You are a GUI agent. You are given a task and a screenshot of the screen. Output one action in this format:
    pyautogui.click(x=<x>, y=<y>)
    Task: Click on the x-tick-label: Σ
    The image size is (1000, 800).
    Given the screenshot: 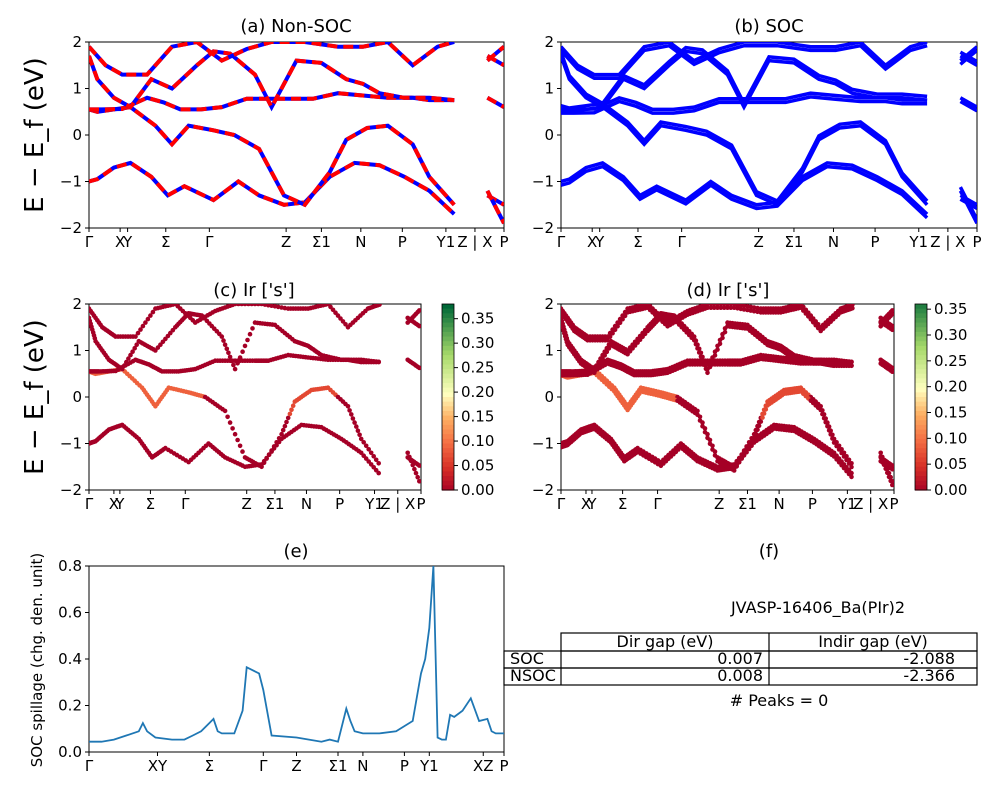 What is the action you would take?
    pyautogui.click(x=209, y=766)
    